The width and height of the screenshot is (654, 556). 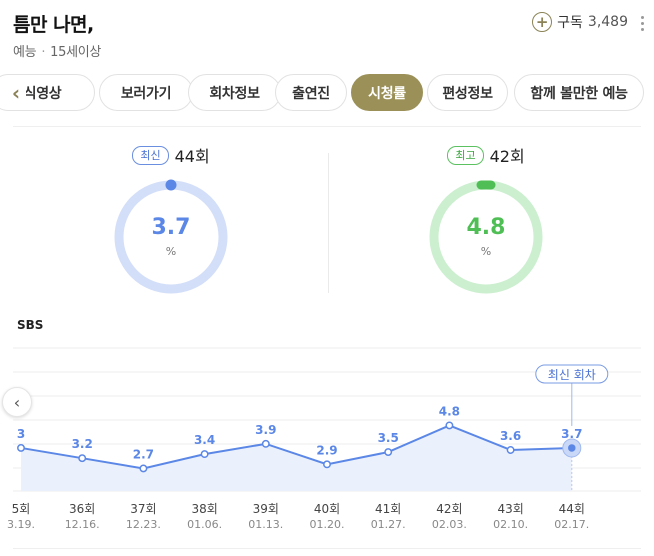 I want to click on x-tick-date: 01.13., so click(x=266, y=524).